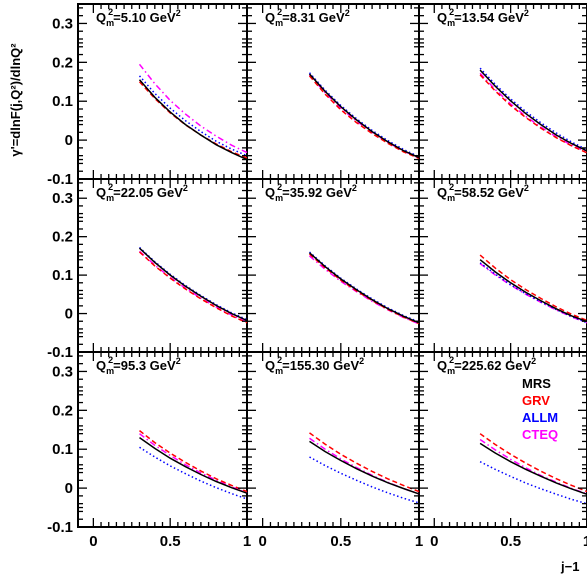 Image resolution: width=587 pixels, height=575 pixels. What do you see at coordinates (486, 365) in the screenshot?
I see `panel-label: Qm2=225.62 GeV2` at bounding box center [486, 365].